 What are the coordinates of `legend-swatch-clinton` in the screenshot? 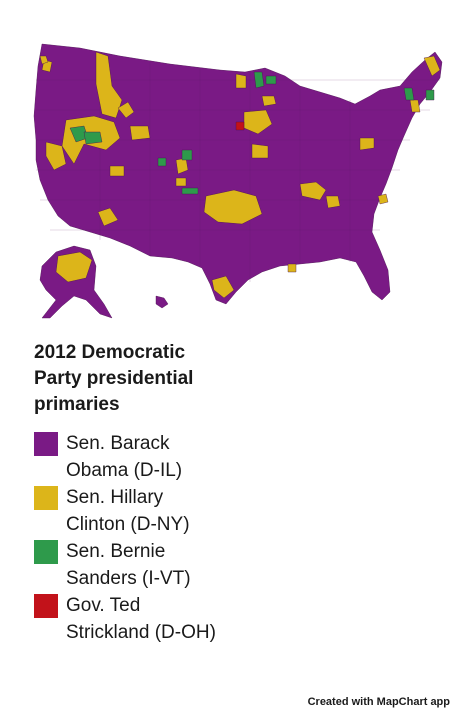 It's located at (46, 498).